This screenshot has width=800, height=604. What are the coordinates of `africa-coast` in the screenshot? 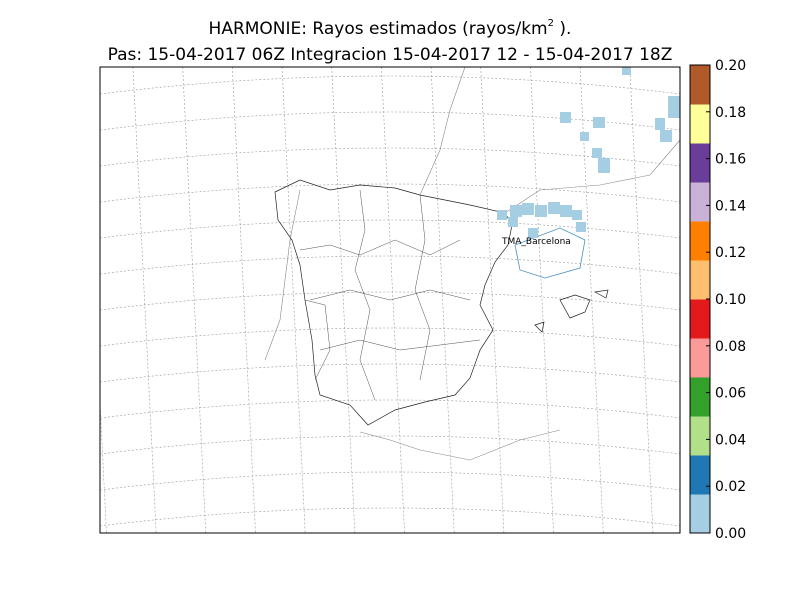 It's located at (460, 445).